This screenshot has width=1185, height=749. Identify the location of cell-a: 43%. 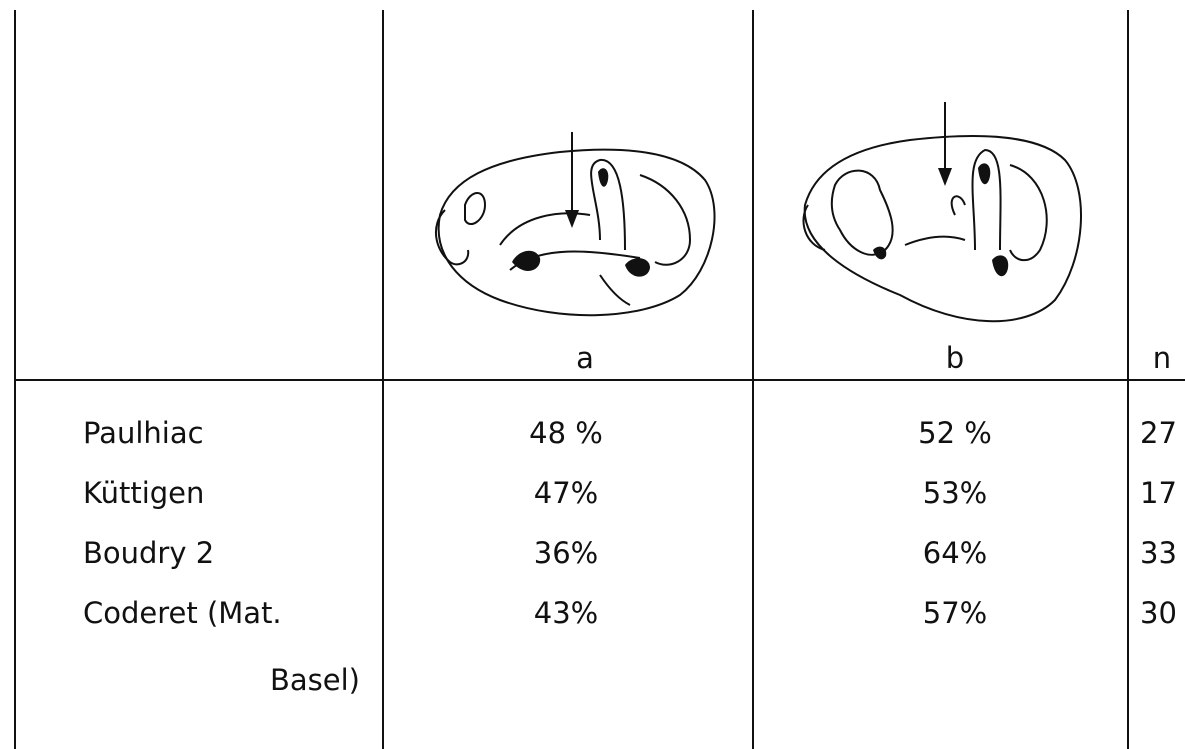
(566, 613).